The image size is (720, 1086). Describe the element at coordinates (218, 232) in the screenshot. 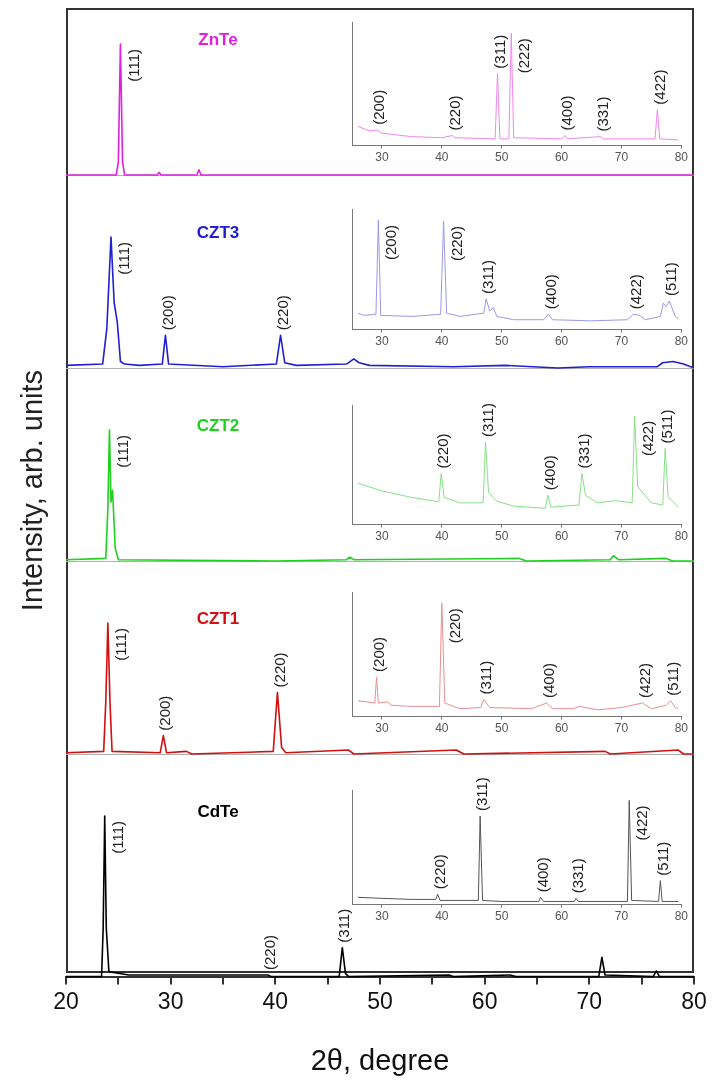

I see `text: CZT3` at that location.